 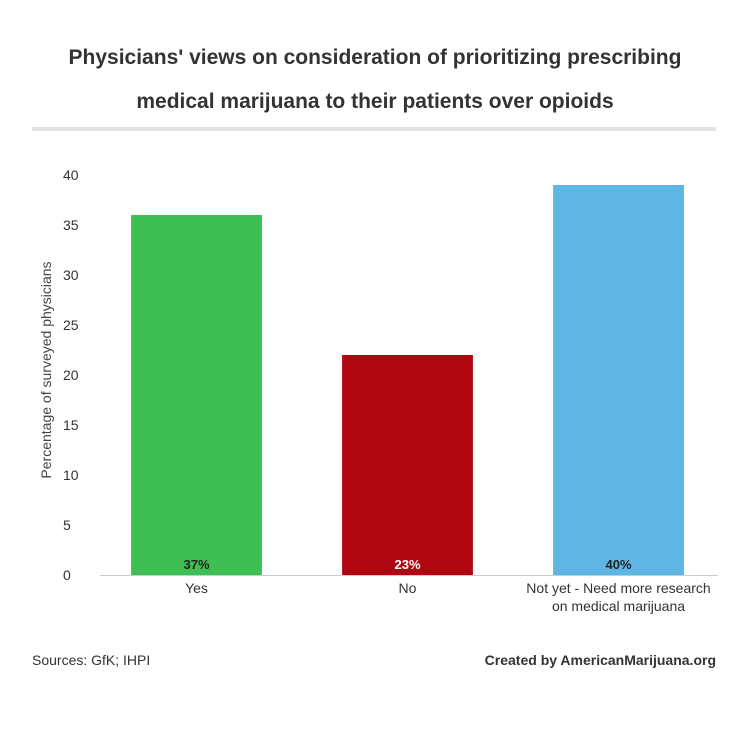 I want to click on x-category-label: Yes, so click(x=196, y=588).